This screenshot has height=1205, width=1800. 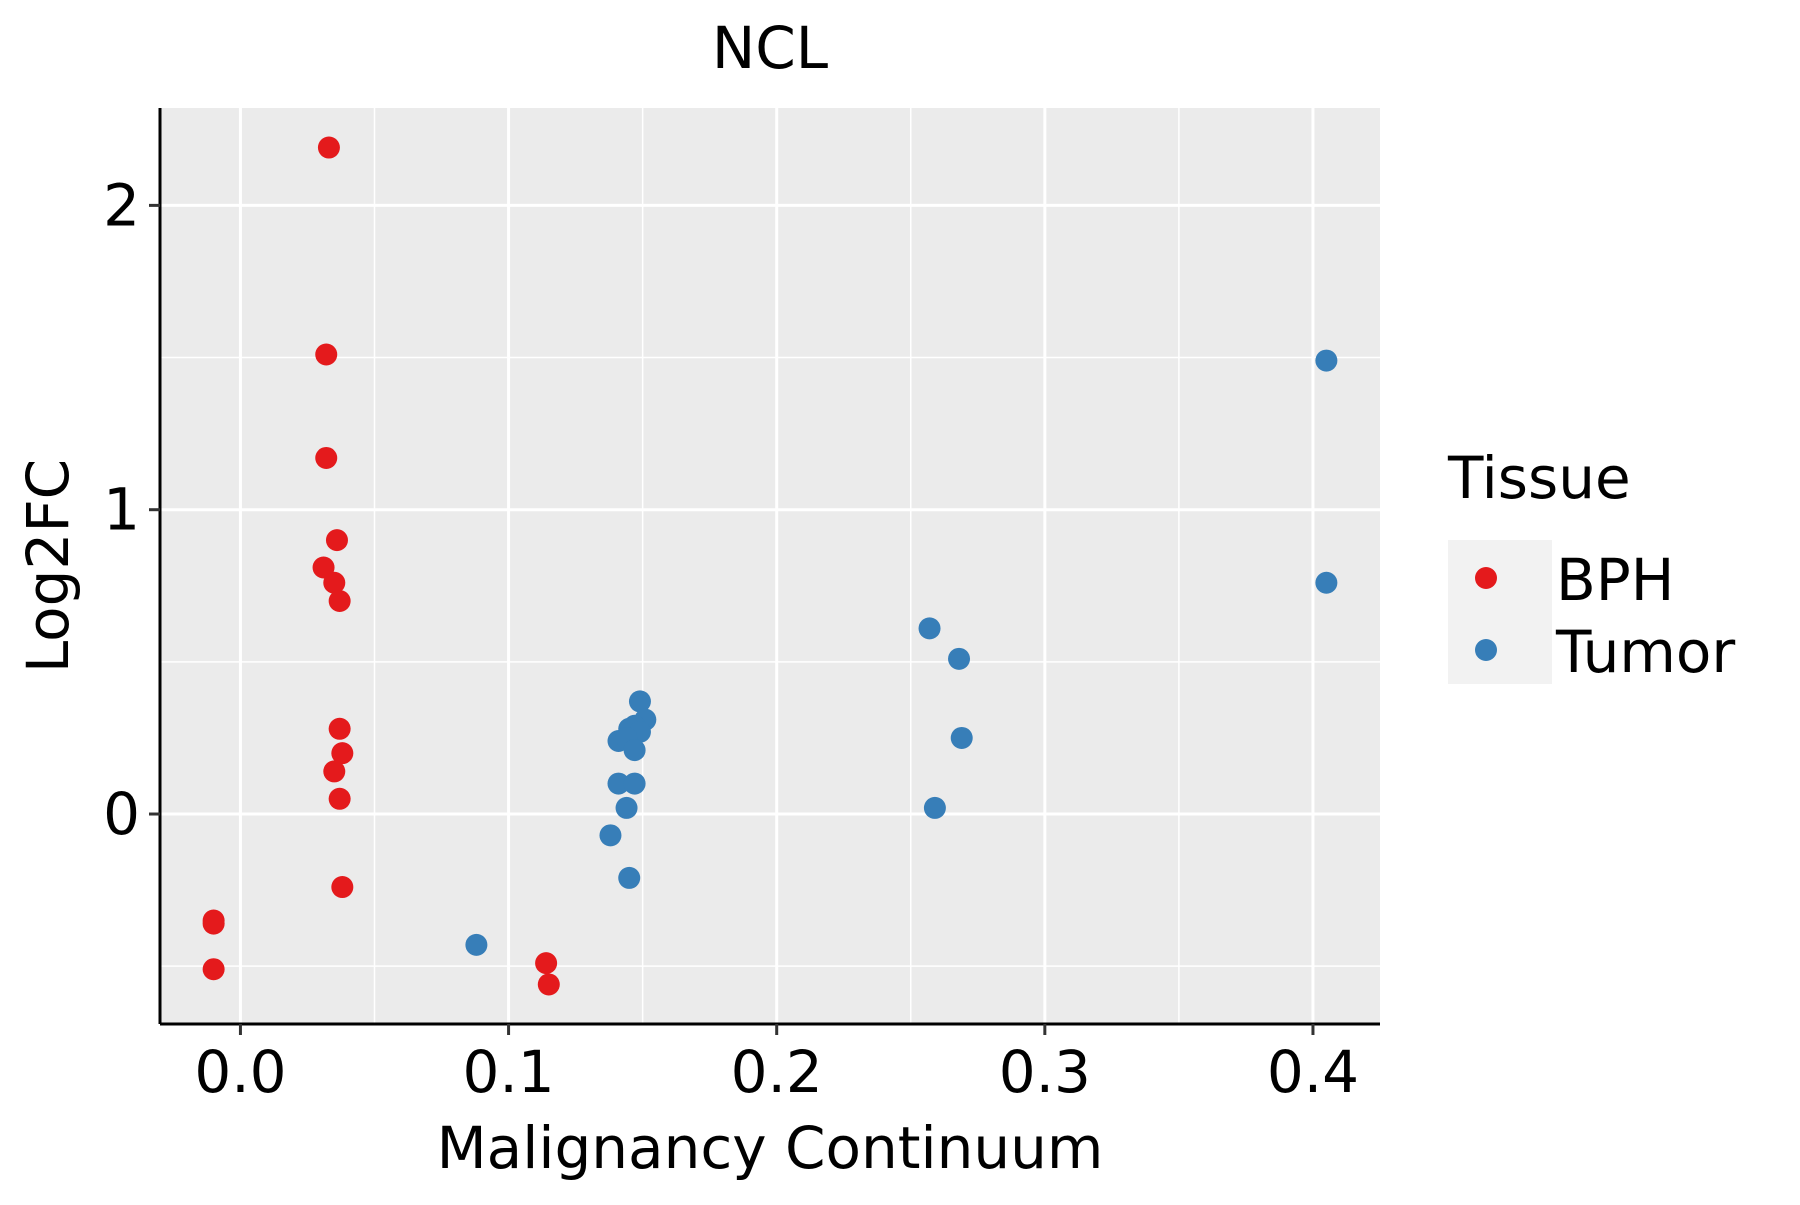 I want to click on legend-key-tumor, so click(x=1486, y=650).